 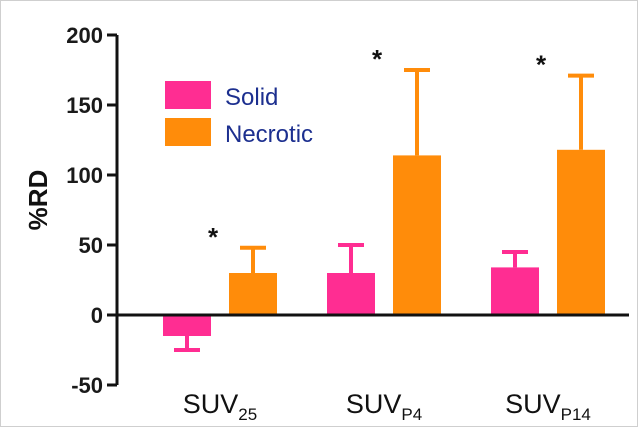 What do you see at coordinates (97, 315) in the screenshot?
I see `y-tick-label: 0` at bounding box center [97, 315].